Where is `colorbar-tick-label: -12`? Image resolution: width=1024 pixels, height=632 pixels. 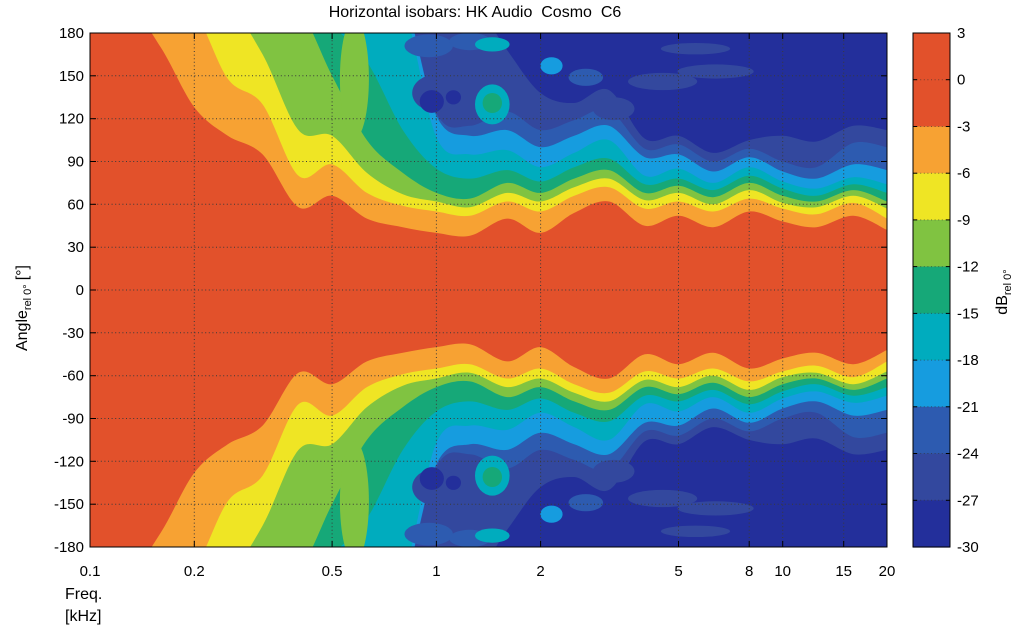 colorbar-tick-label: -12 is located at coordinates (968, 267).